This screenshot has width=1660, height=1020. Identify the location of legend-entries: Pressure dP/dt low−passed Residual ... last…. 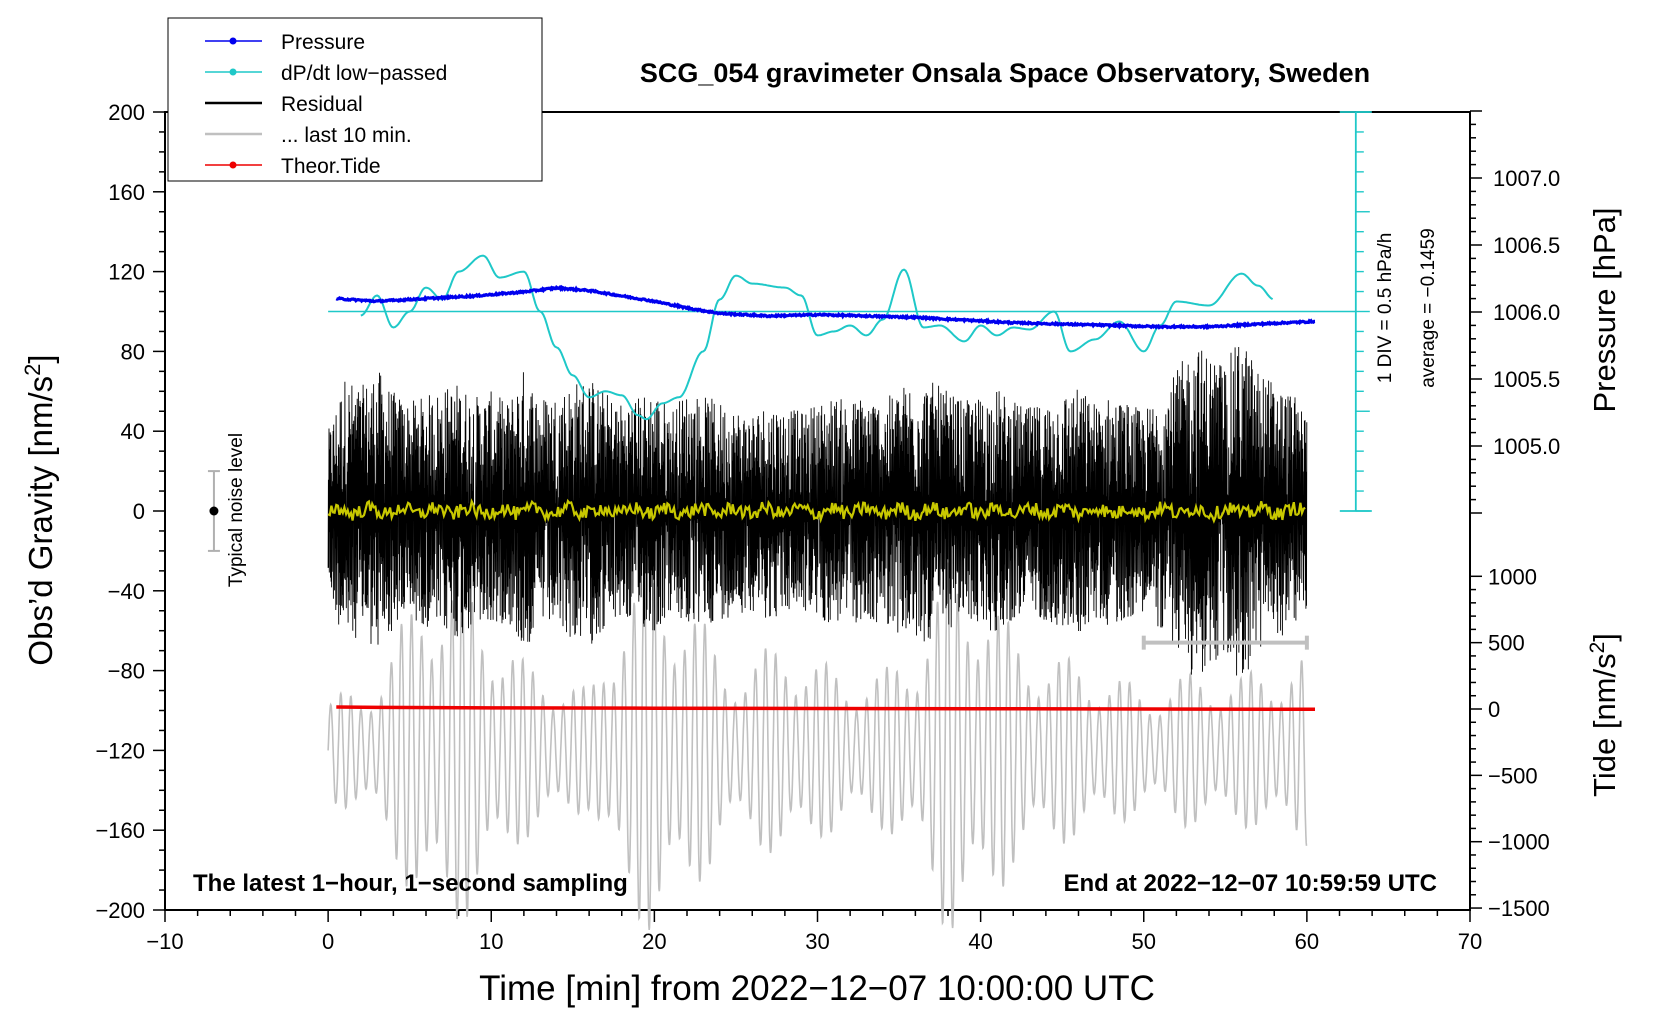
(326, 104).